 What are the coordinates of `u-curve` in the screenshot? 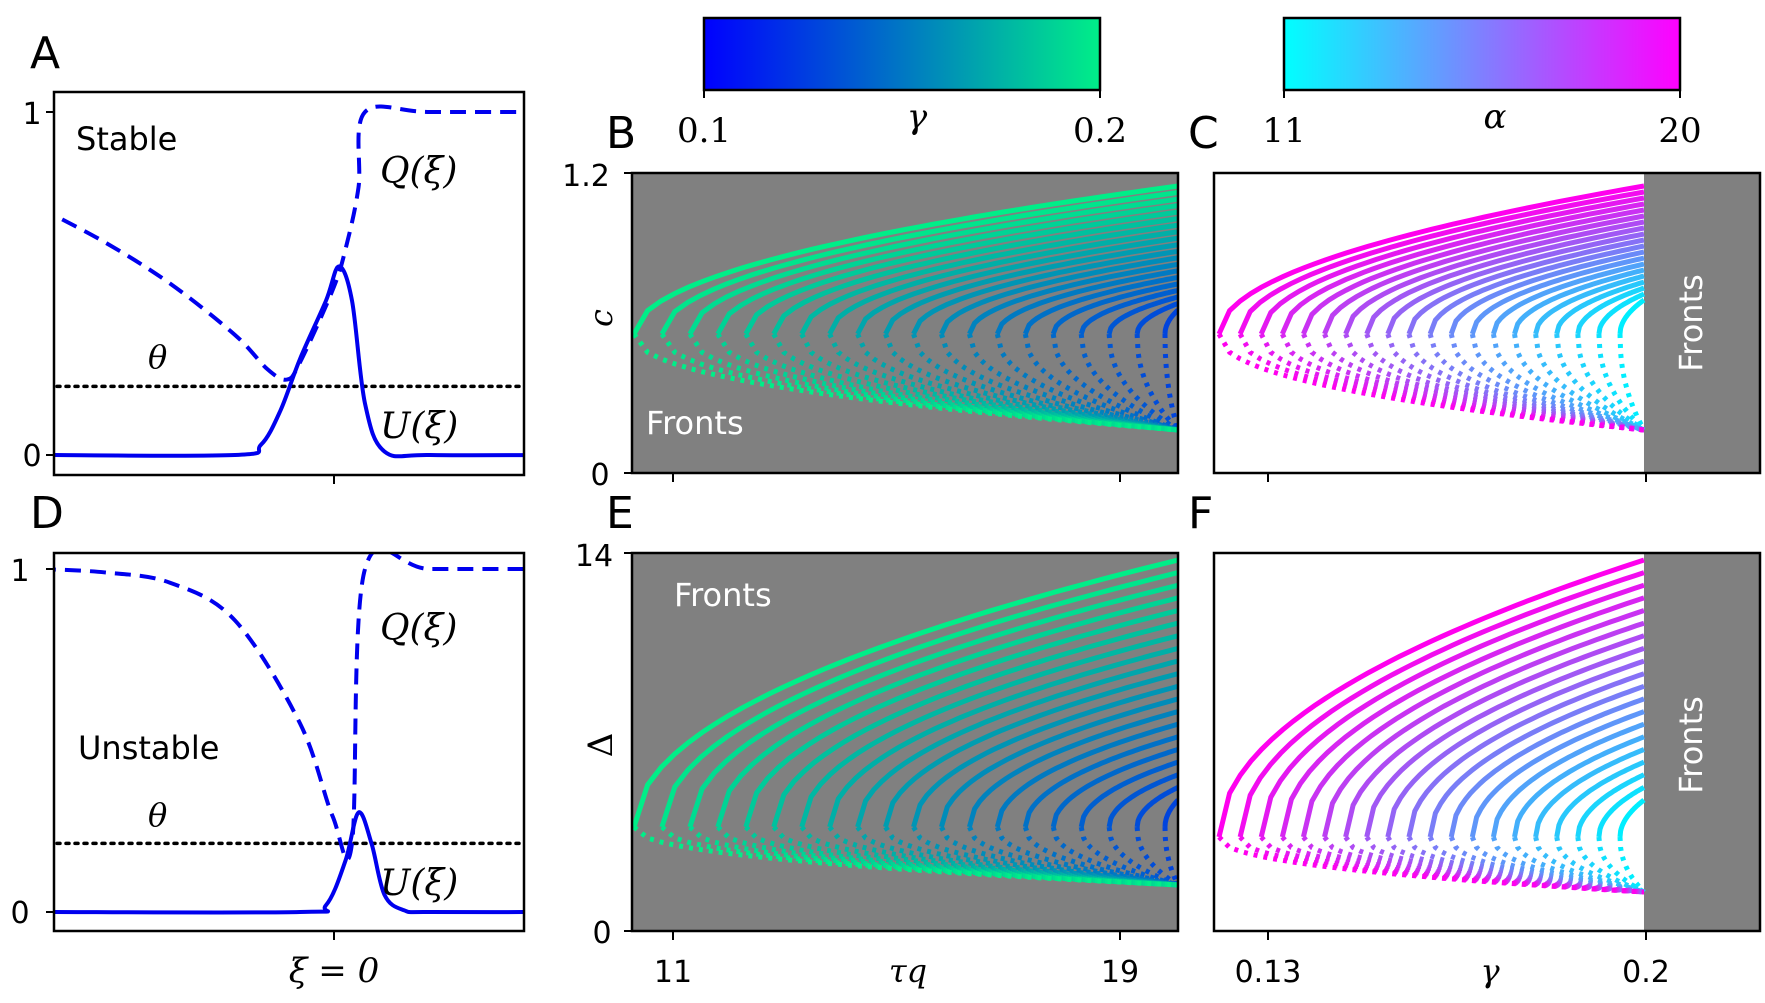 It's located at (289, 361).